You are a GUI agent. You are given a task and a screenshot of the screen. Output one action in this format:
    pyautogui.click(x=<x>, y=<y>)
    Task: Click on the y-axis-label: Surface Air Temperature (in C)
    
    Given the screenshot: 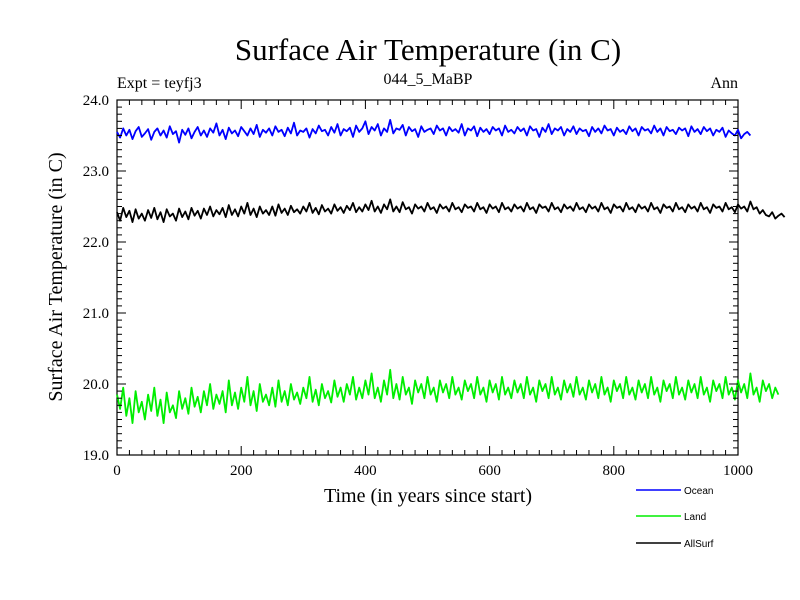 What is the action you would take?
    pyautogui.click(x=56, y=276)
    